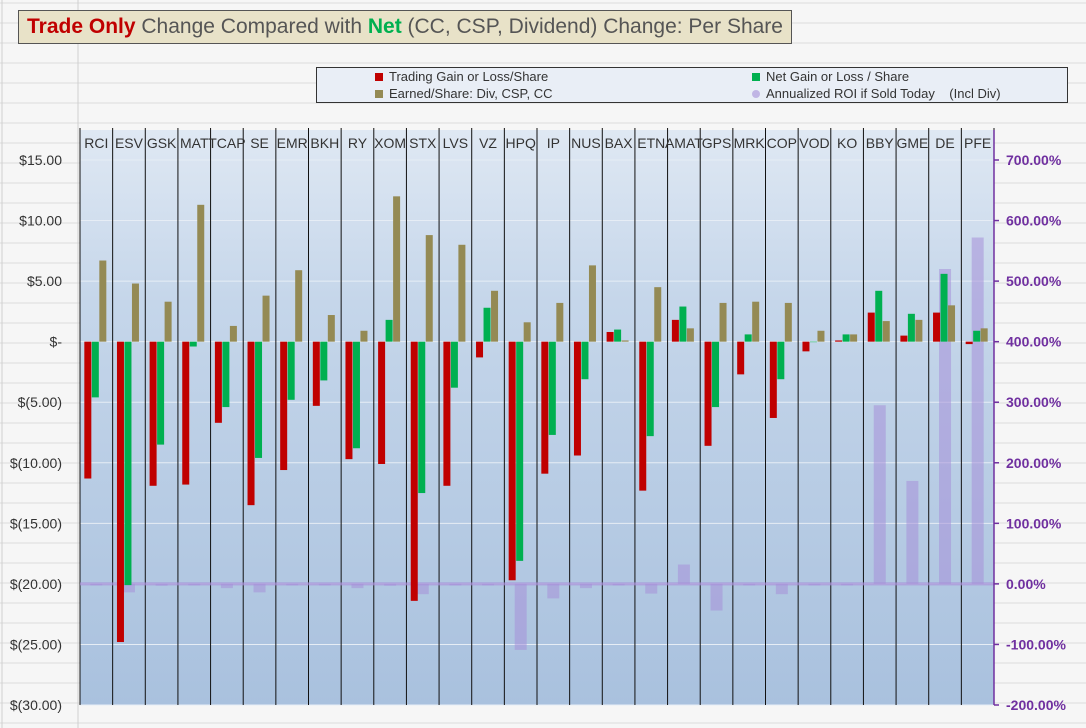 This screenshot has height=728, width=1086. I want to click on legend-item-earned: Earned/Share: Div, CSP, CC, so click(464, 93).